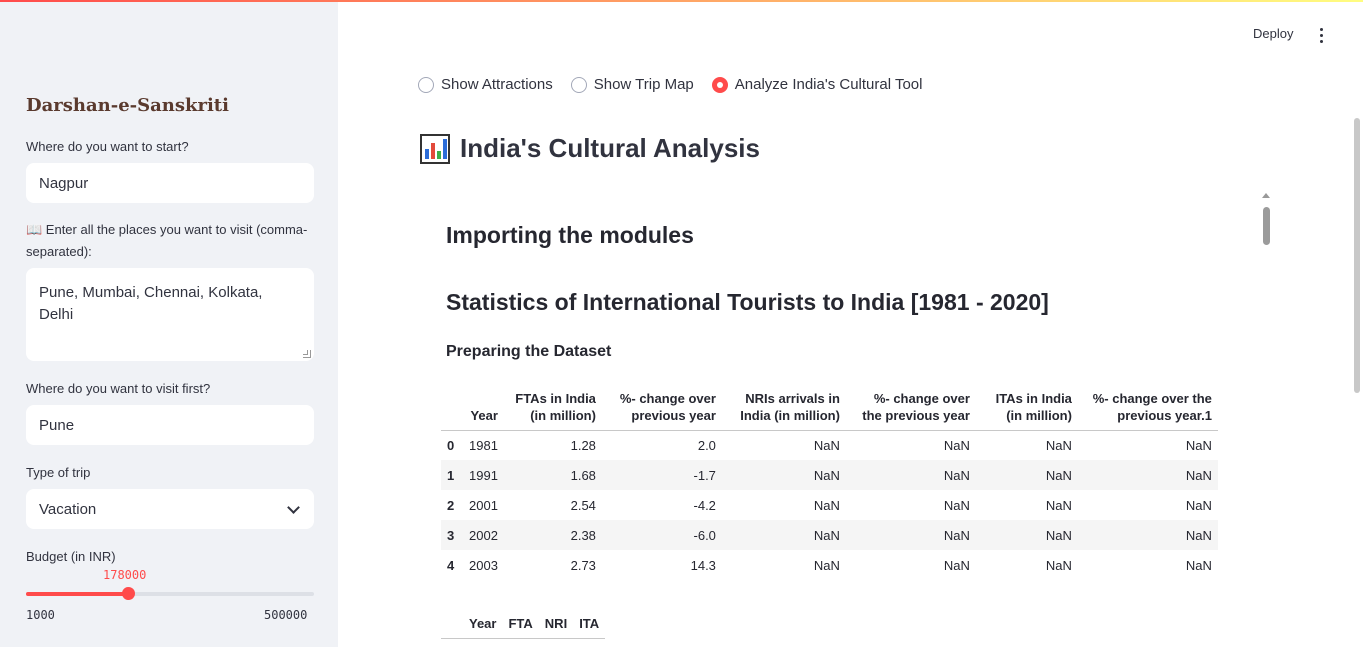 Image resolution: width=1363 pixels, height=647 pixels. What do you see at coordinates (435, 148) in the screenshot?
I see `bar-chart-icon` at bounding box center [435, 148].